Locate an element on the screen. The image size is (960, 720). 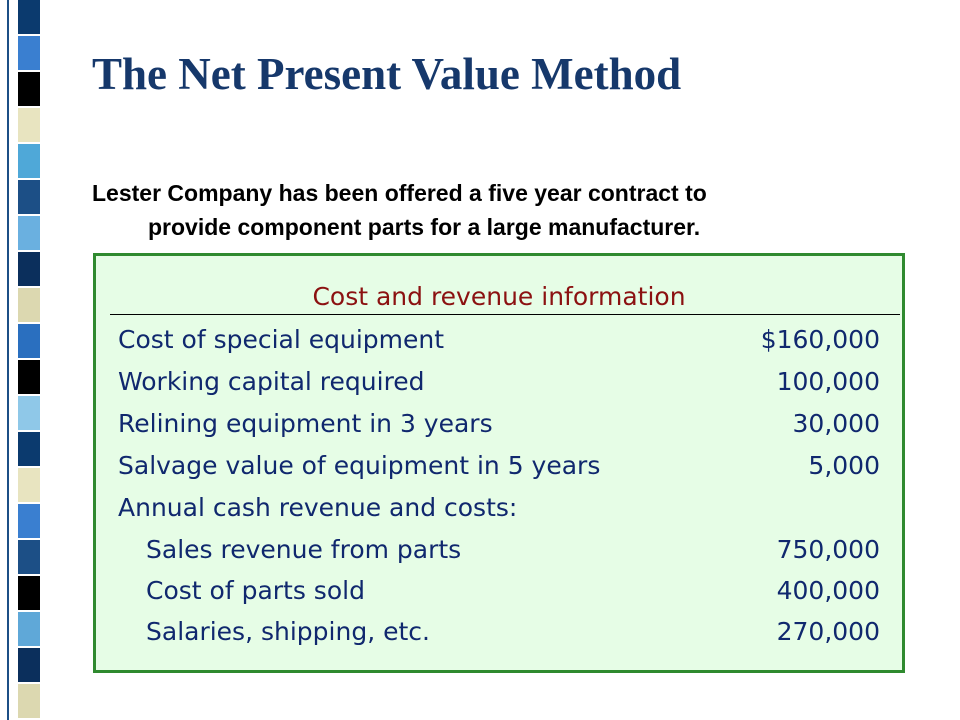
row-amount: $160,000 is located at coordinates (820, 339).